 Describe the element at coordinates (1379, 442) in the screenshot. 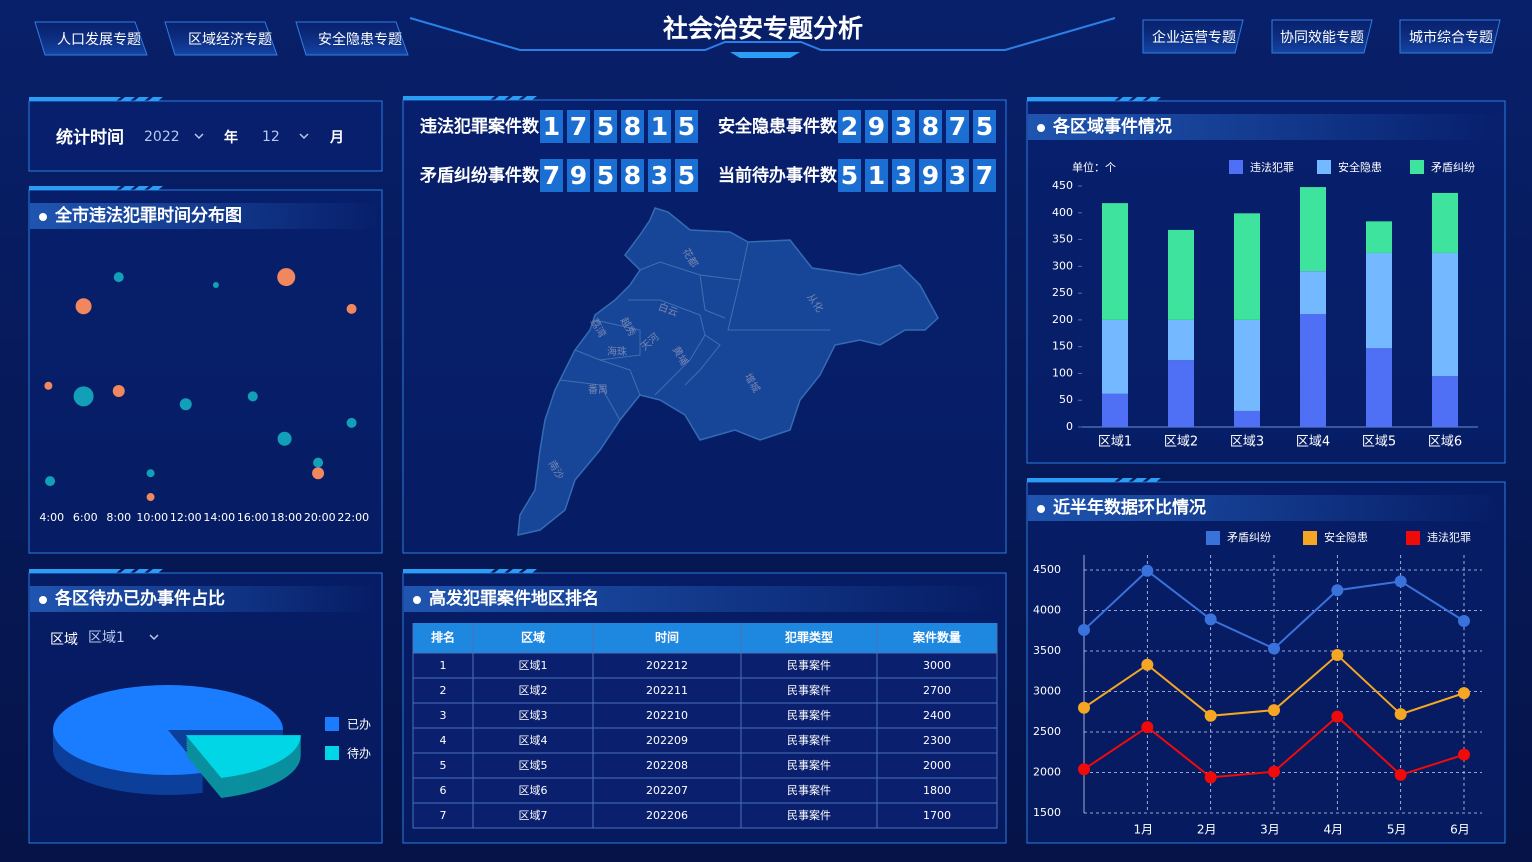

I see `x-tick-label: 区域5` at that location.